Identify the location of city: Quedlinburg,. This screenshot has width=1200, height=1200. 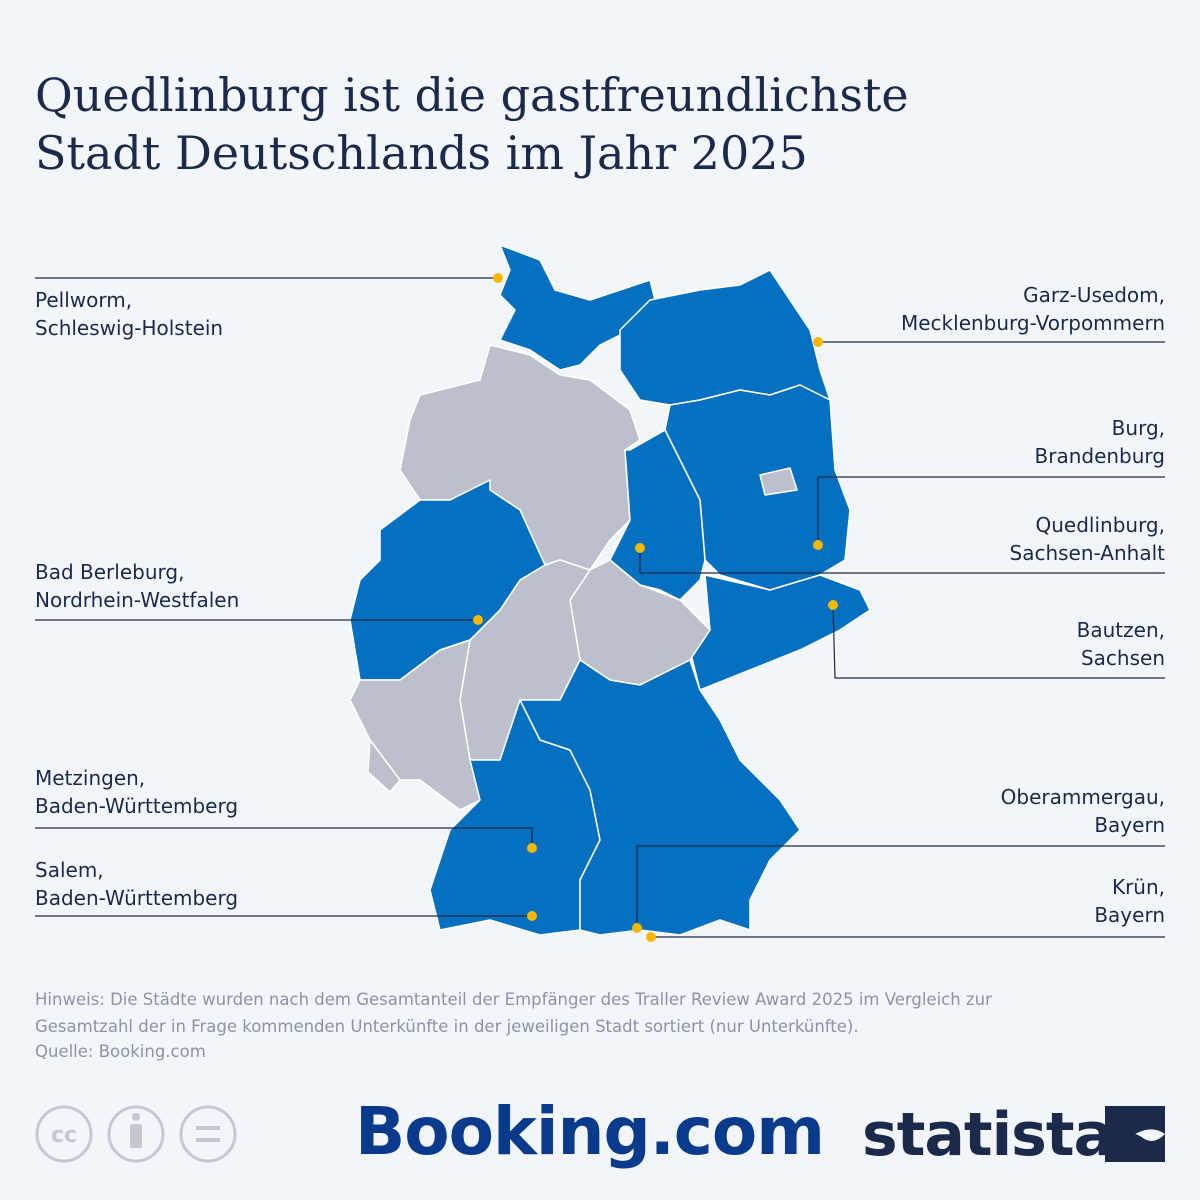
(1100, 525).